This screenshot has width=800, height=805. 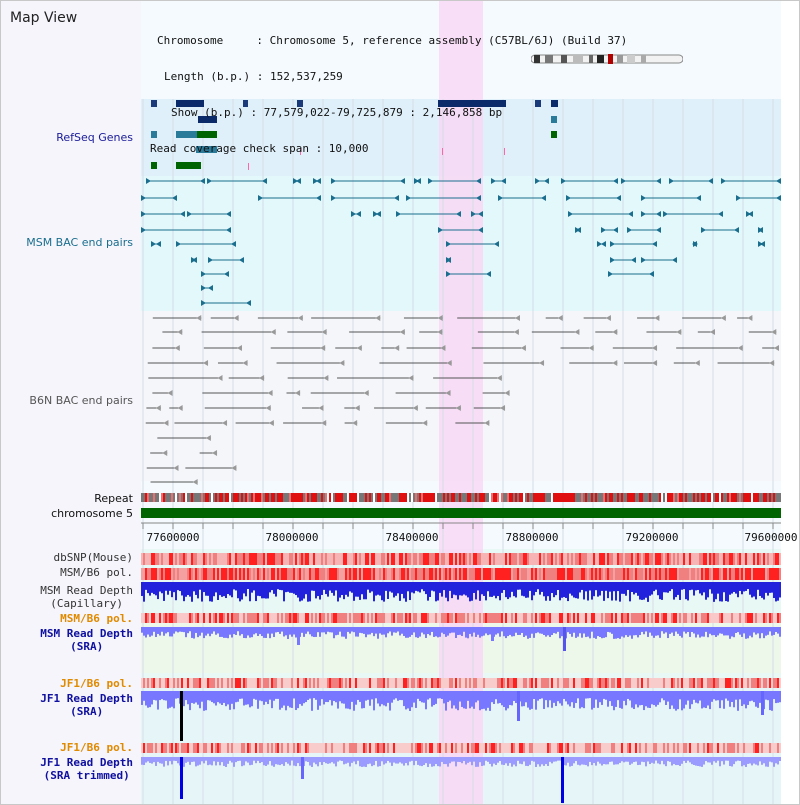 I want to click on track-label-dbsnp: dbSNP(Mouse), so click(x=93, y=557).